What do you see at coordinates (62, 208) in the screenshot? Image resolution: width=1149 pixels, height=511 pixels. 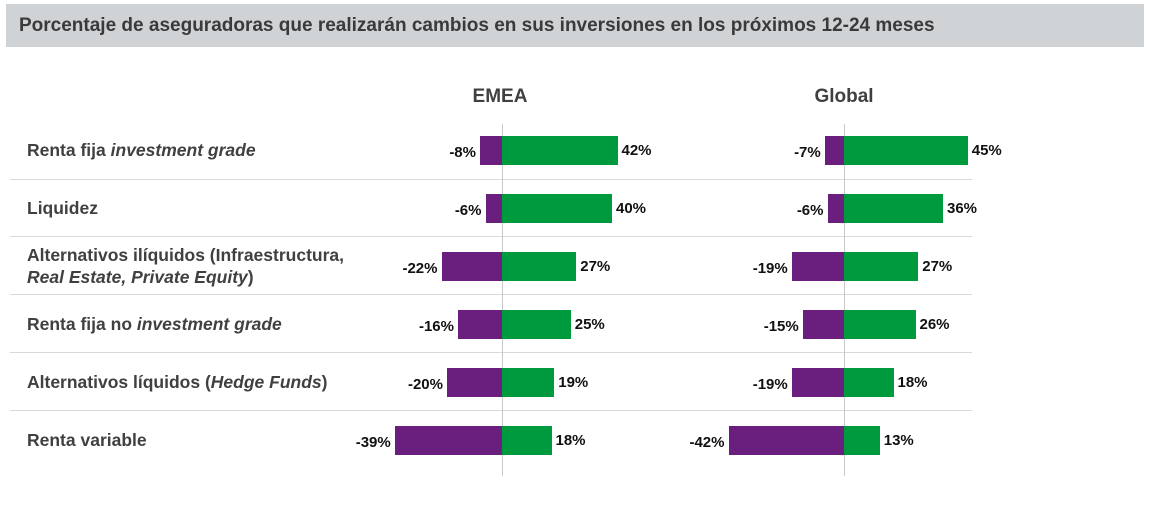 I see `category-label: Liquidez` at bounding box center [62, 208].